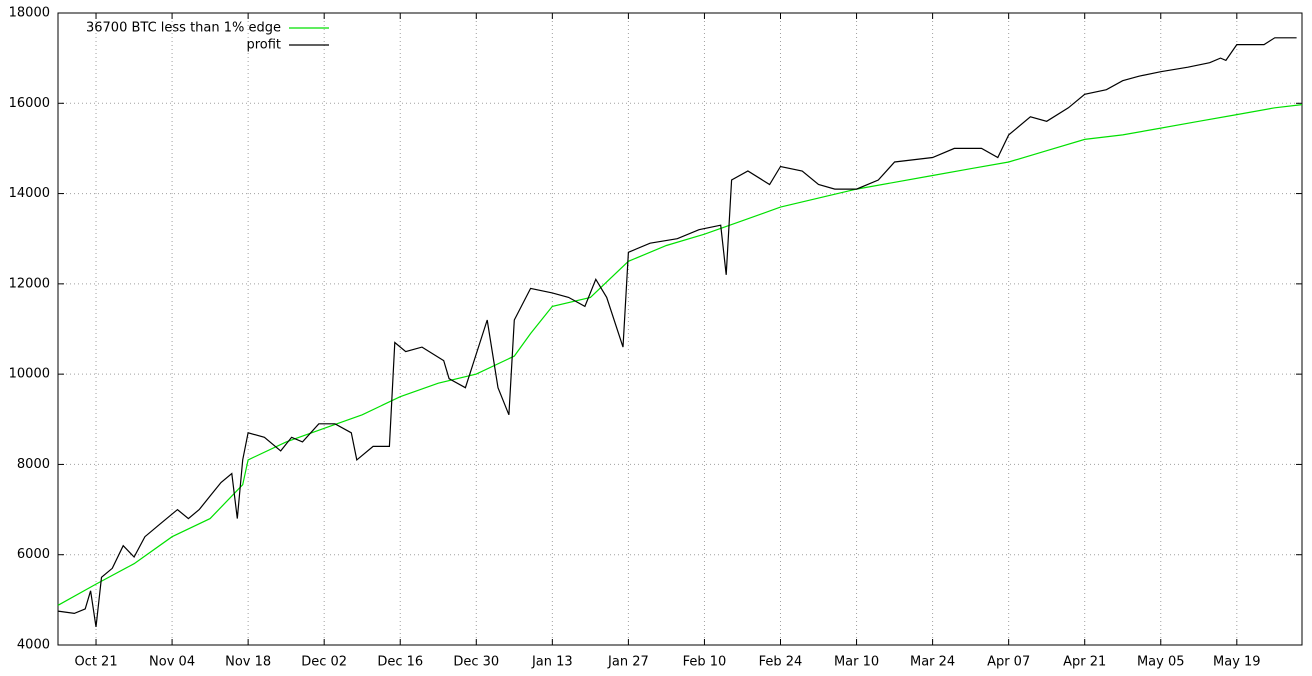 The width and height of the screenshot is (1312, 676). What do you see at coordinates (1161, 662) in the screenshot?
I see `x-tick-label: May 05` at bounding box center [1161, 662].